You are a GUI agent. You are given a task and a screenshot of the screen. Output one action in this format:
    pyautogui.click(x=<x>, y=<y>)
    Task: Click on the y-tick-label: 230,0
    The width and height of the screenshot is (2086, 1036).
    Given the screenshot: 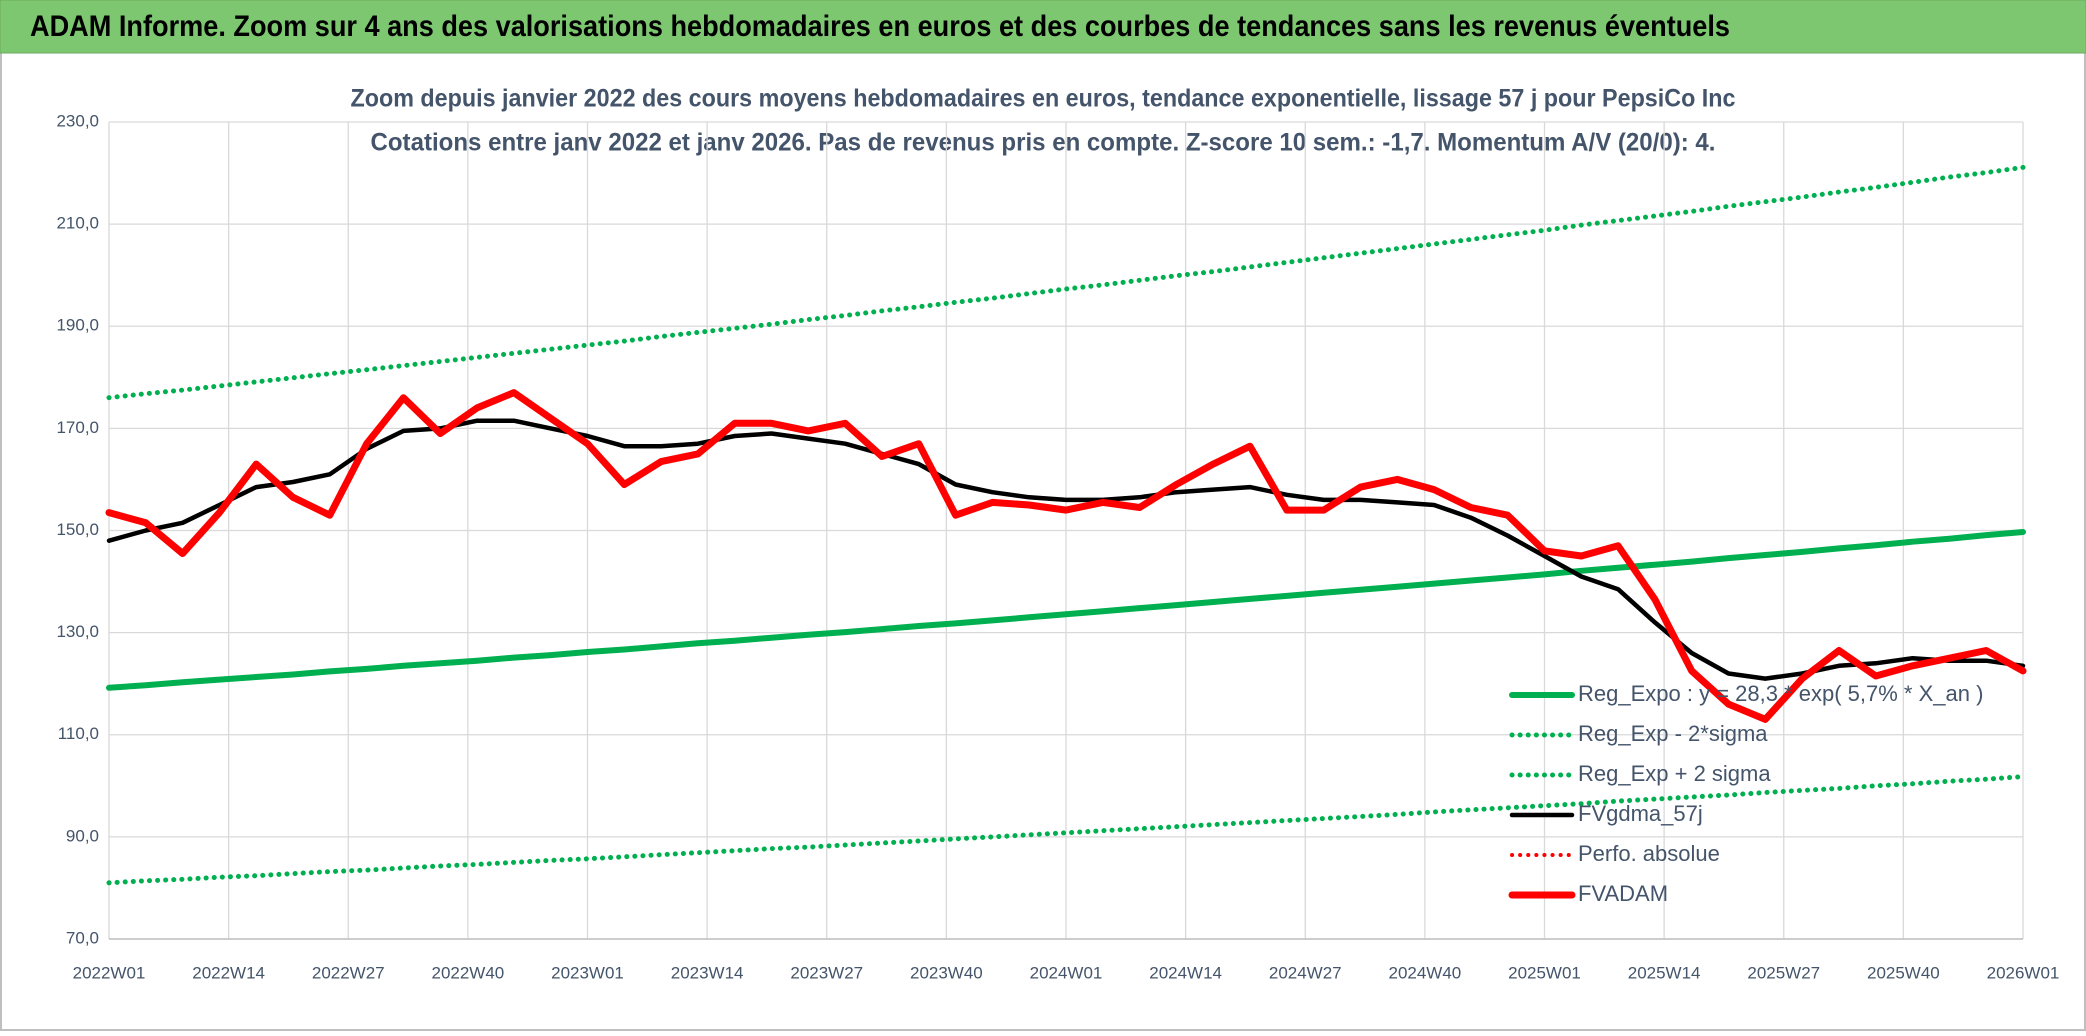 What is the action you would take?
    pyautogui.click(x=77, y=120)
    